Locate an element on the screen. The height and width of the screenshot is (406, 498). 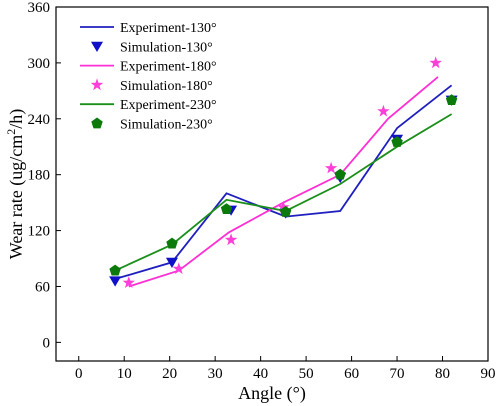
x-tick-label-5: 50 is located at coordinates (306, 374).